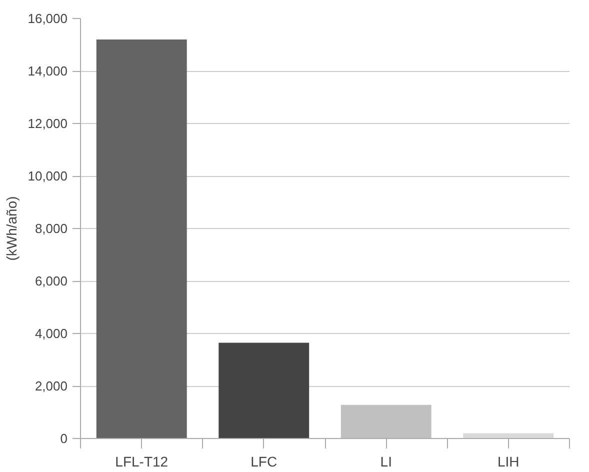  What do you see at coordinates (508, 462) in the screenshot?
I see `x-tick-label: LIH` at bounding box center [508, 462].